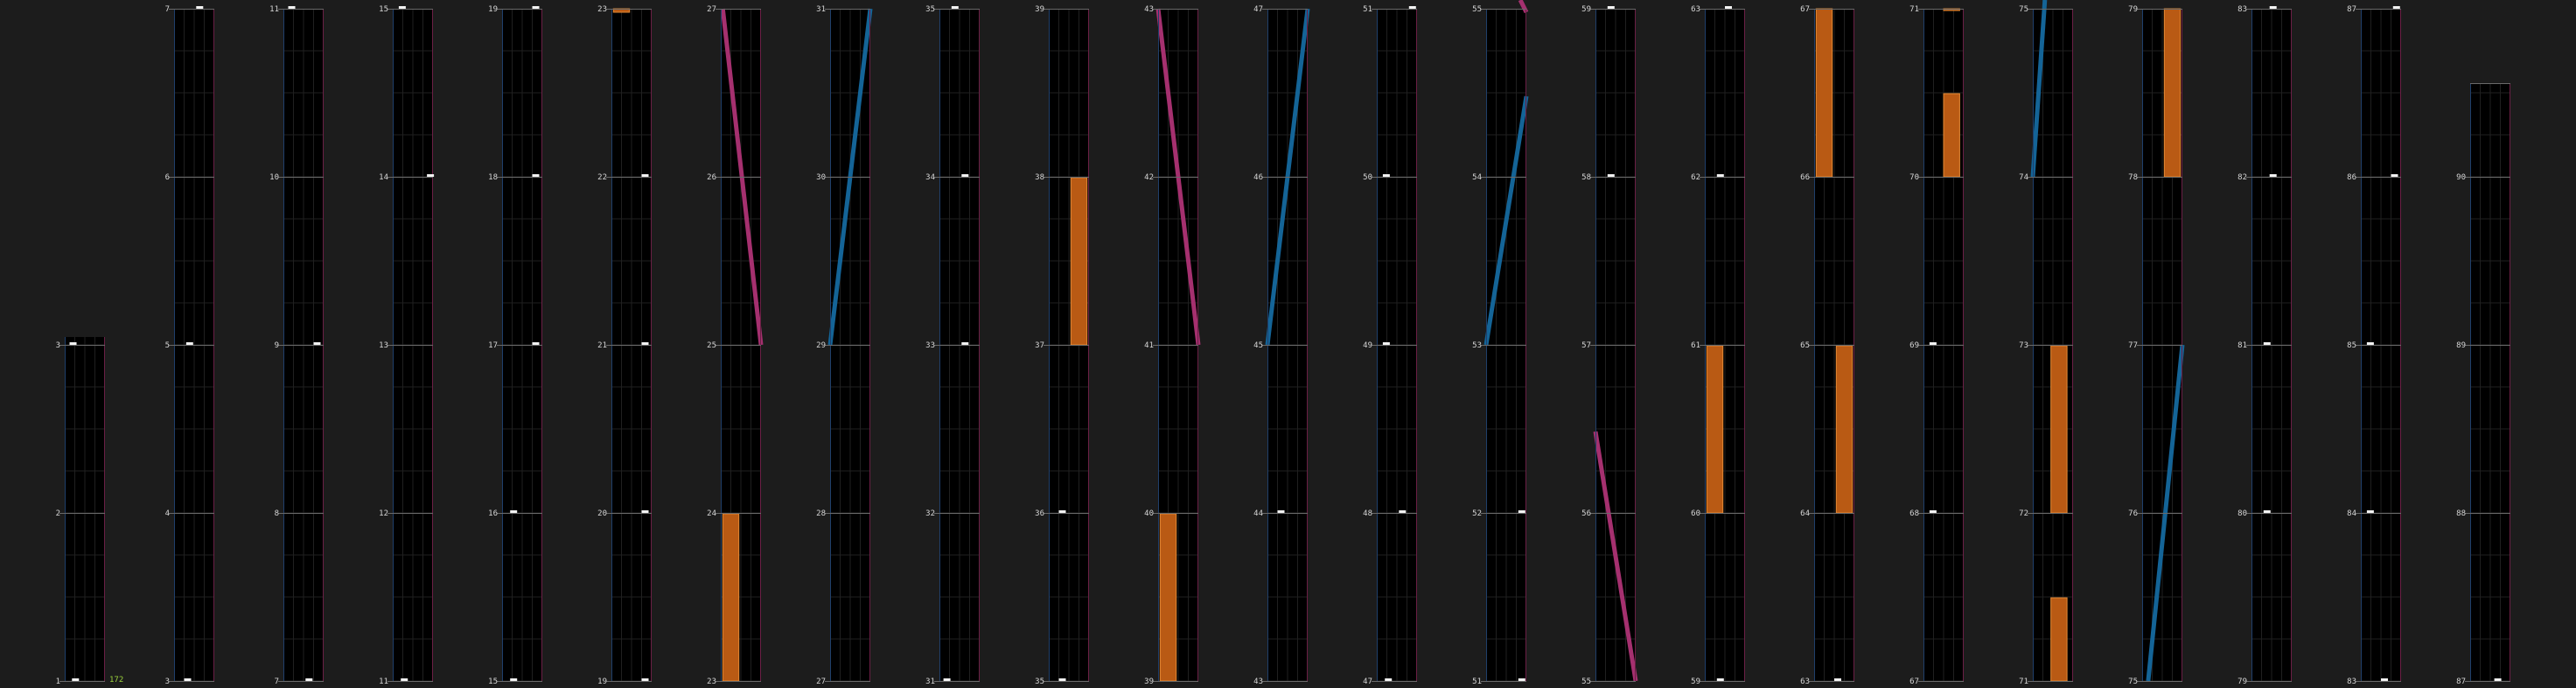  Describe the element at coordinates (821, 346) in the screenshot. I see `row-label: 29` at that location.